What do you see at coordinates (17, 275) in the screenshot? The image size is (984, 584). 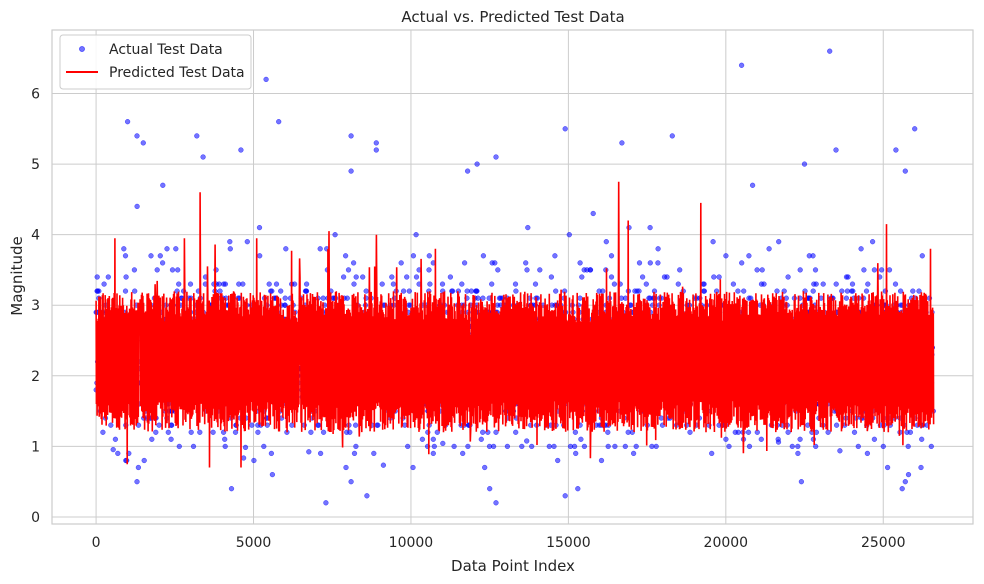 I see `y-axis-title: Magnitude` at bounding box center [17, 275].